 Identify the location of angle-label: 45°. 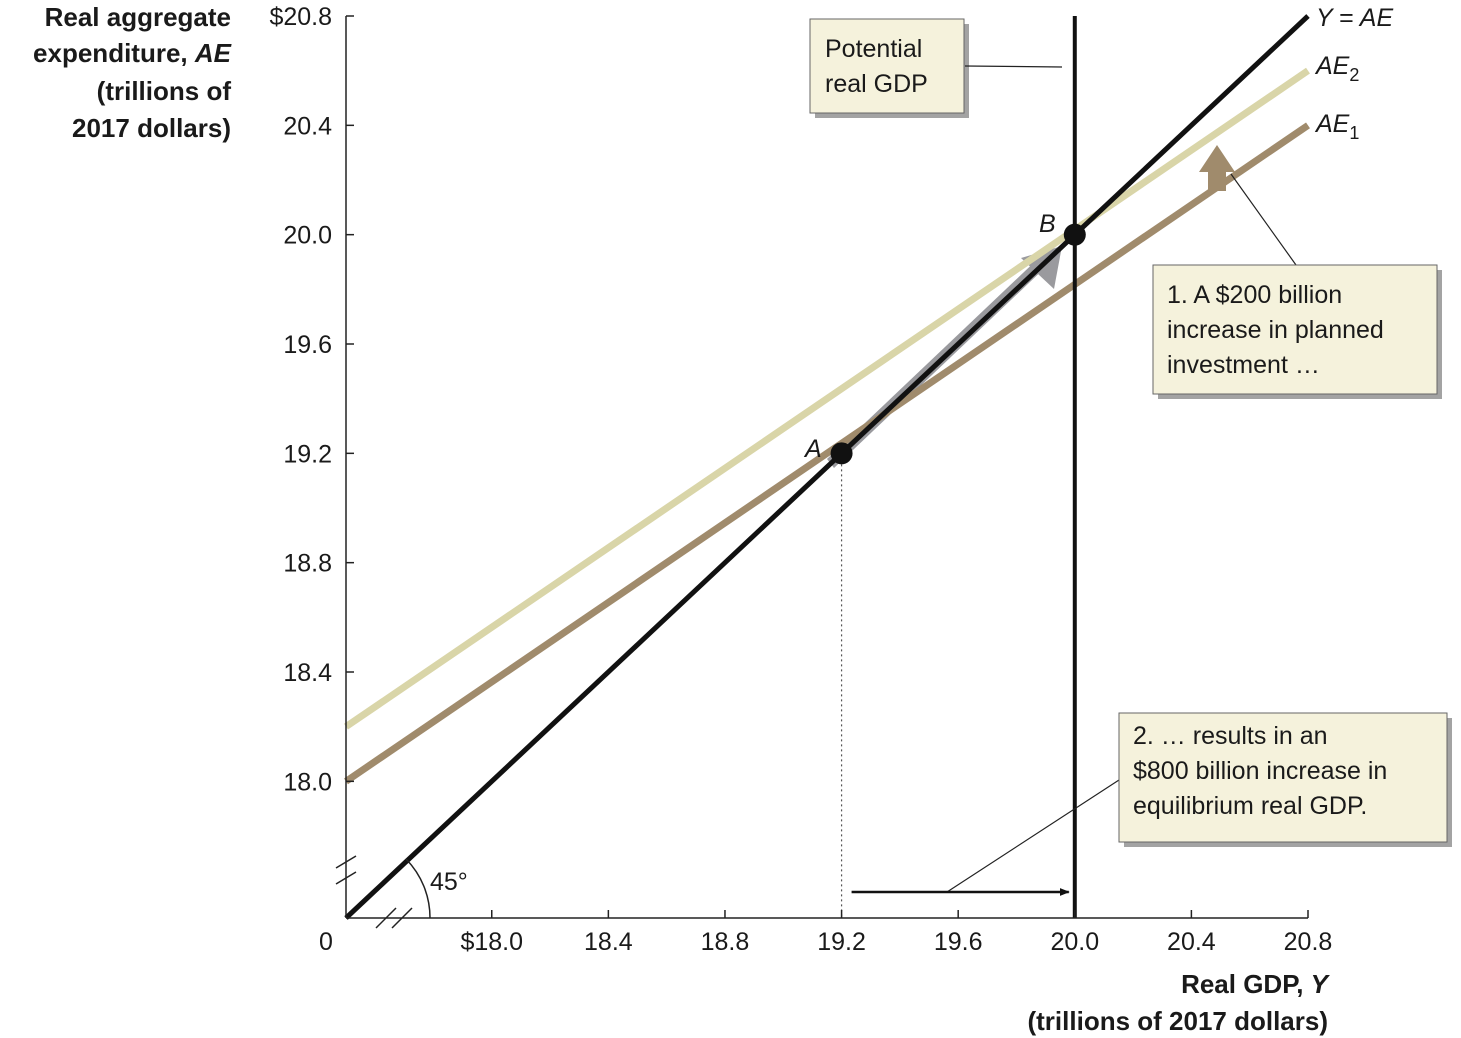
(449, 882).